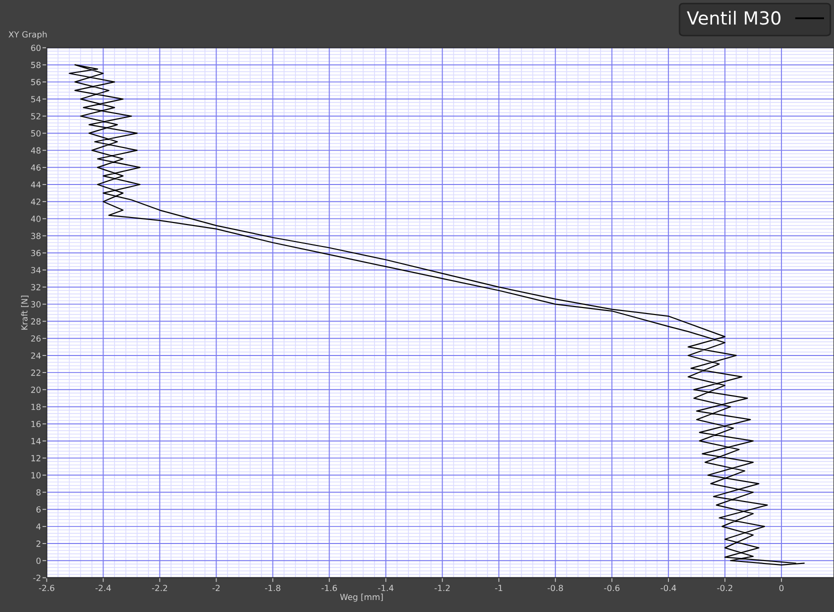  I want to click on y-tick-label: 10, so click(36, 475).